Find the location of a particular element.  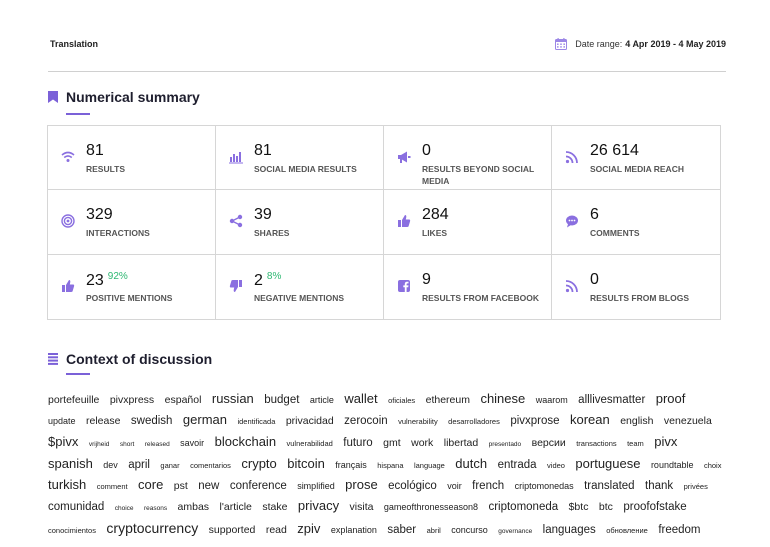

keyword: spanish is located at coordinates (70, 463).